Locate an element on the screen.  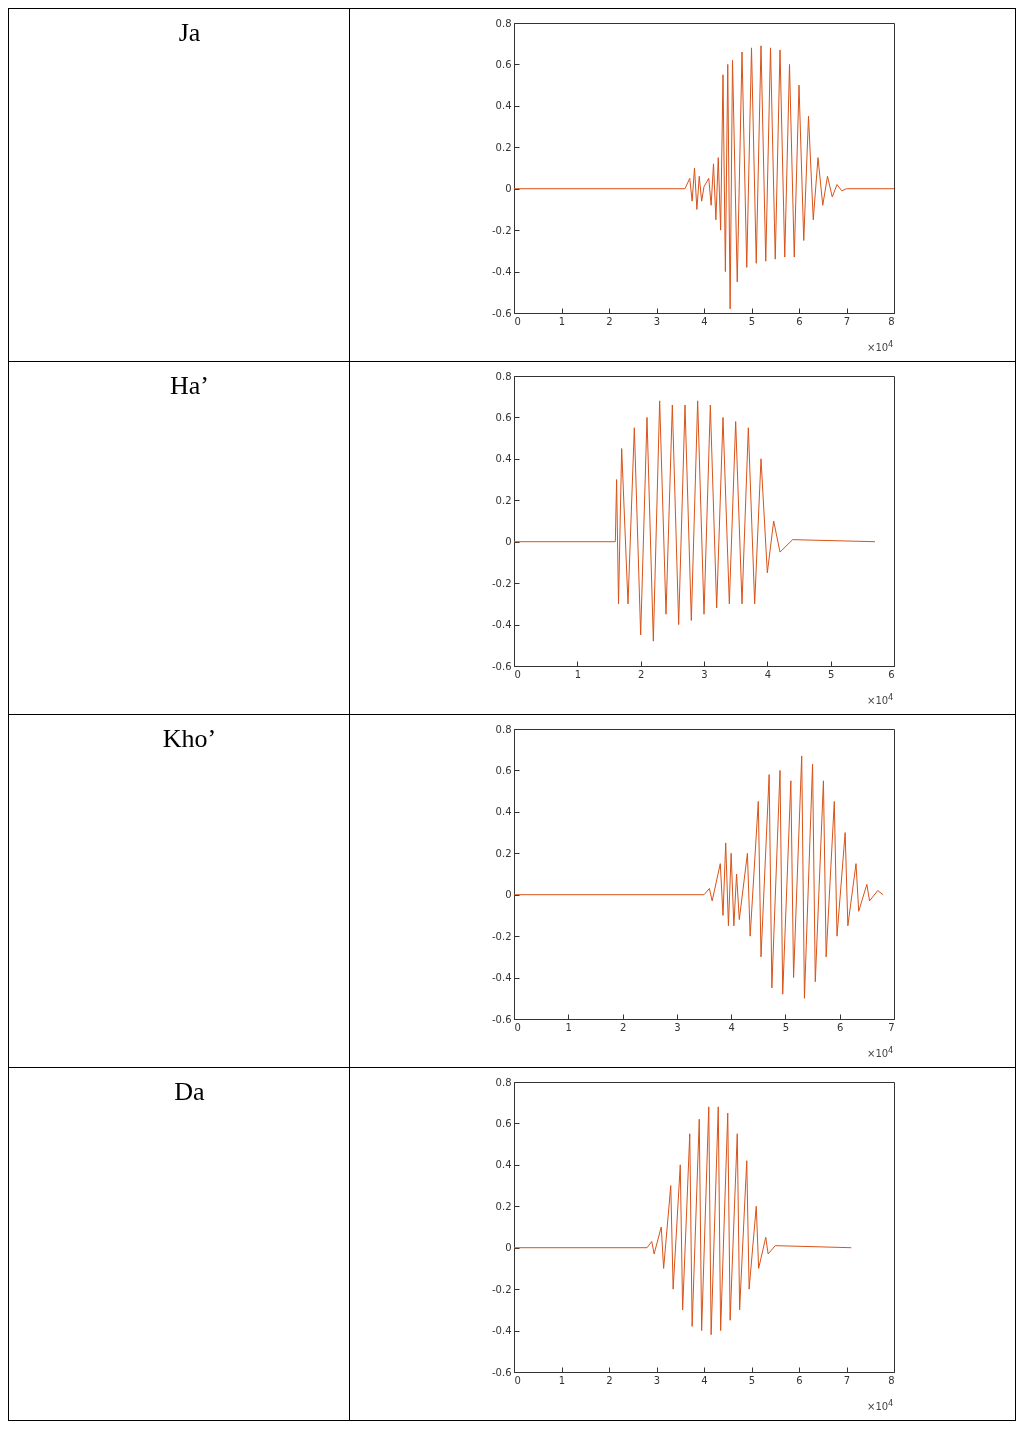
y-axis-title: Da is located at coordinates (190, 1091).